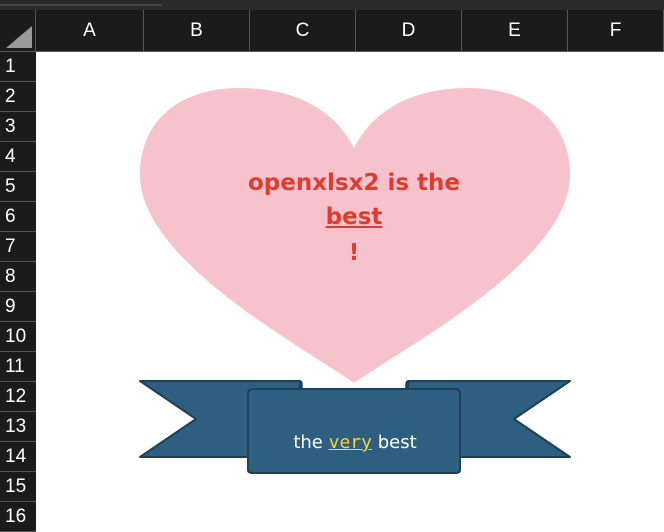 The height and width of the screenshot is (532, 664). Describe the element at coordinates (18, 247) in the screenshot. I see `row-header-7: 7` at that location.